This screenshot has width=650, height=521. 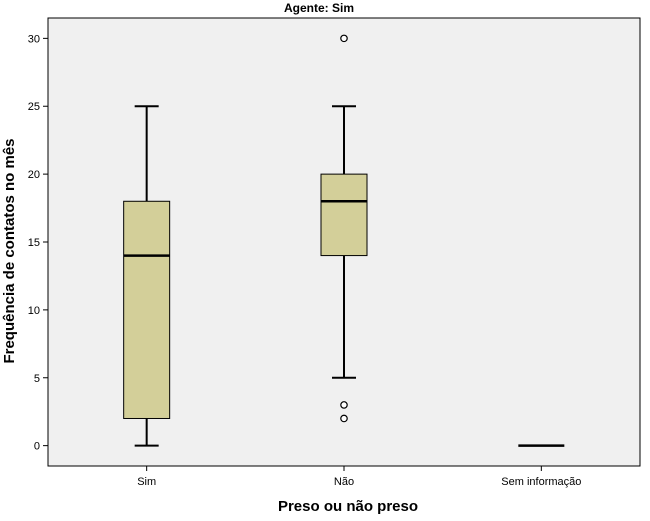 I want to click on y-tick-label: 5, so click(x=37, y=379).